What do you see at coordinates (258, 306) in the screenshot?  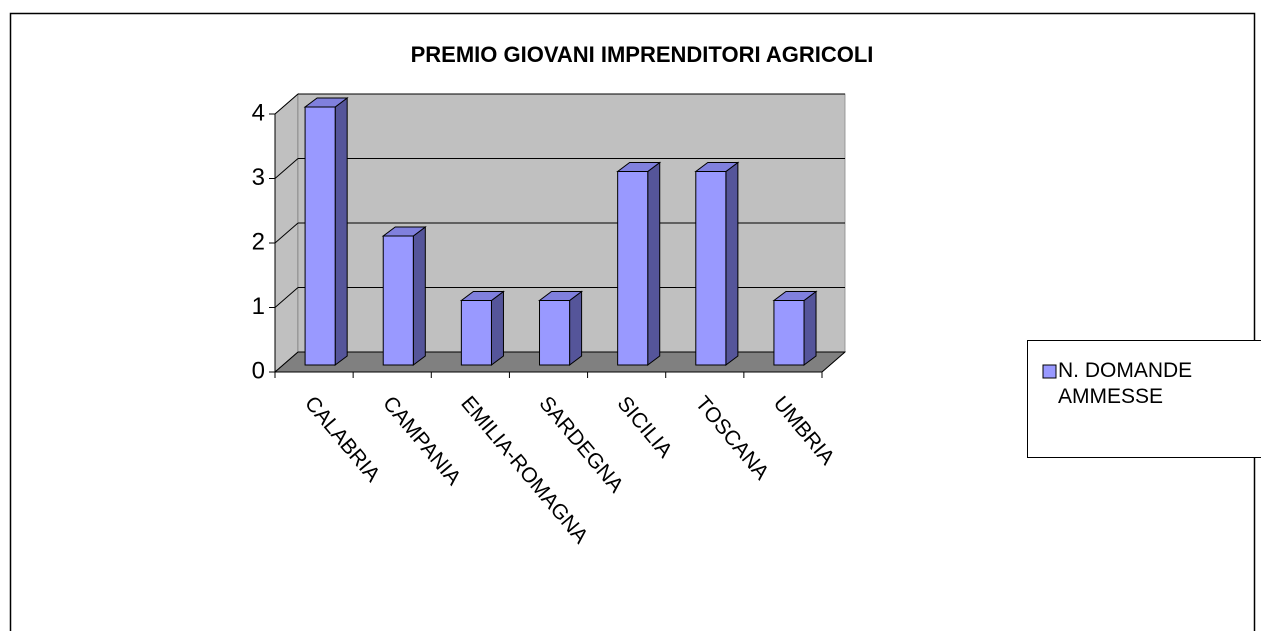 I see `y-tick-label: 1` at bounding box center [258, 306].